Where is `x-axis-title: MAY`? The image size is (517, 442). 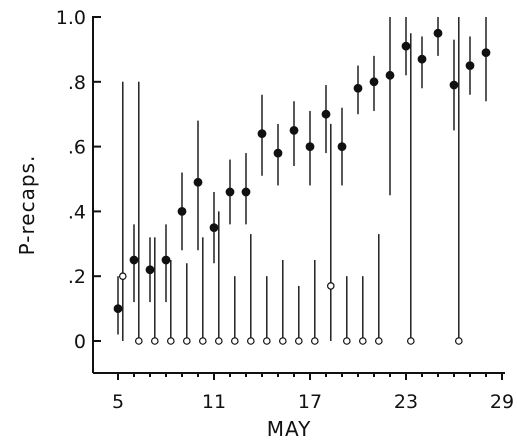 x-axis-title: MAY is located at coordinates (289, 429).